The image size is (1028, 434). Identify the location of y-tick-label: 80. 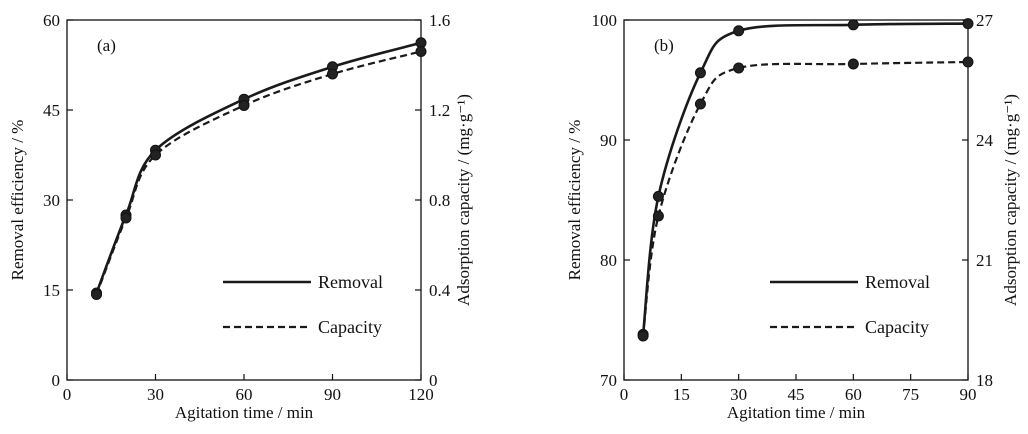
(608, 260).